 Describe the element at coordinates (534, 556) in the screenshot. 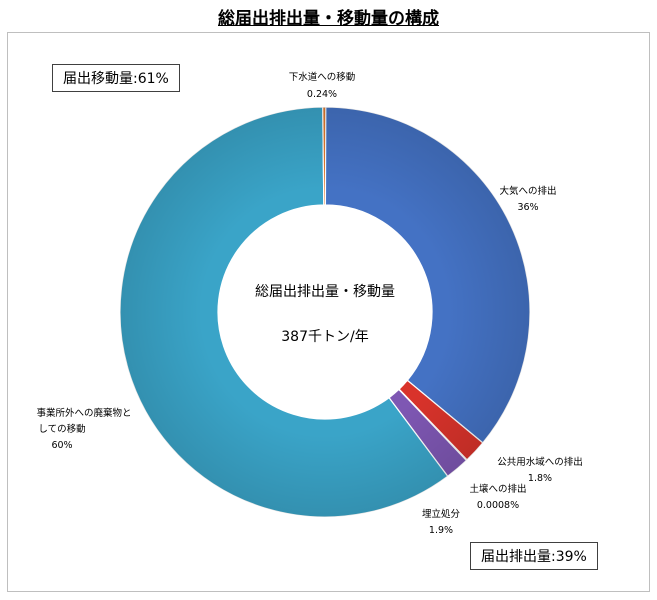

I see `emission-share-box: 届出排出量:39%` at that location.